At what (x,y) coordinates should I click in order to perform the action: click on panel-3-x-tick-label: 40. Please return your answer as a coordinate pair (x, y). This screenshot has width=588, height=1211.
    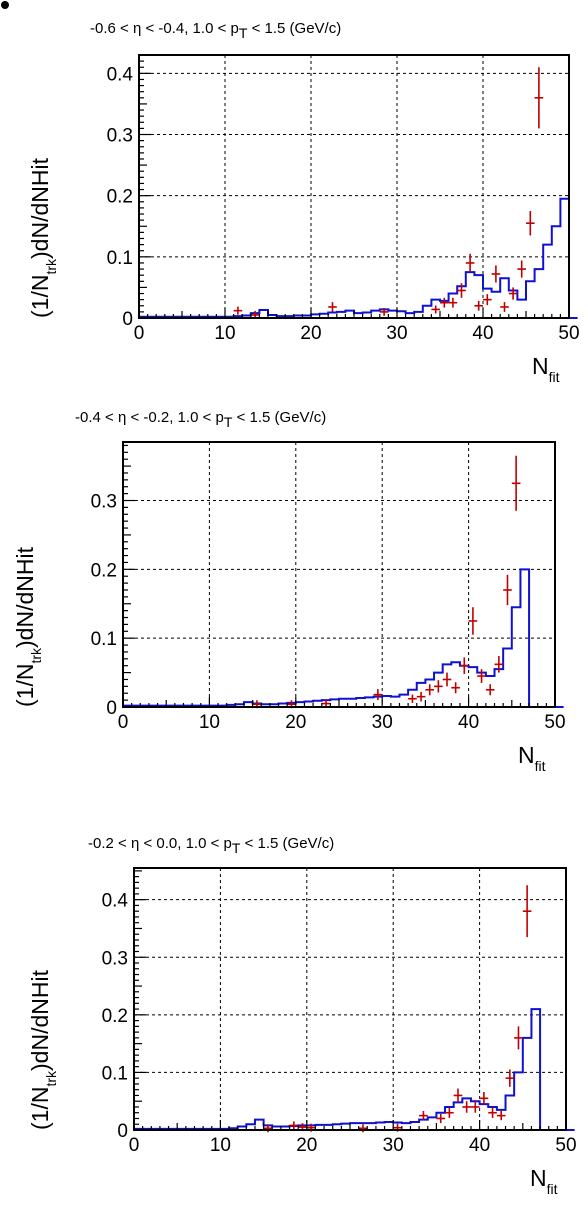
    Looking at the image, I should click on (479, 1145).